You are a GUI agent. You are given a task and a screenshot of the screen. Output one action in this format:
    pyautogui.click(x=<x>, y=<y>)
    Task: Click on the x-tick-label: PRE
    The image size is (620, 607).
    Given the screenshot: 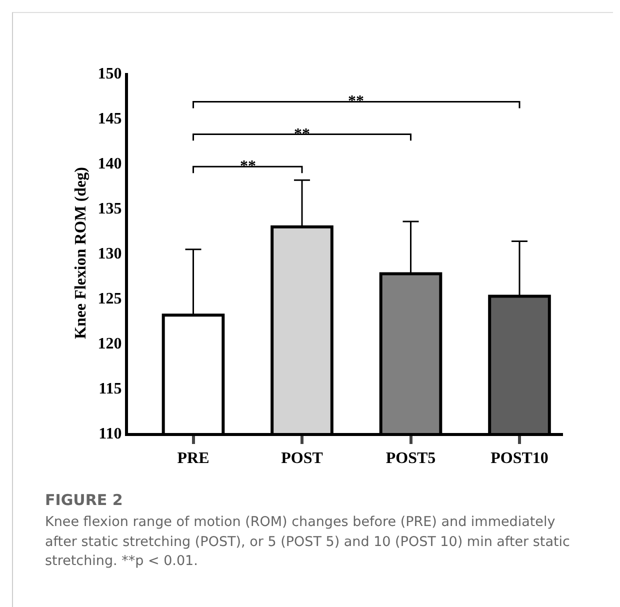 What is the action you would take?
    pyautogui.click(x=193, y=459)
    